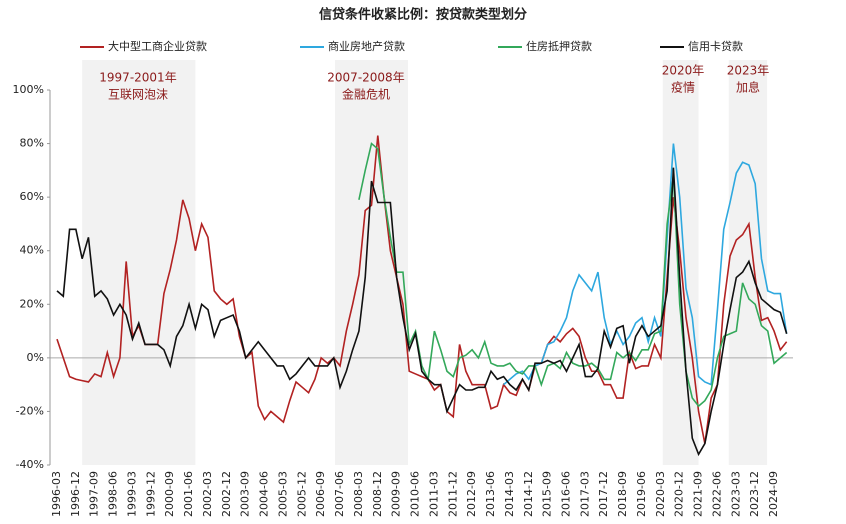 The height and width of the screenshot is (524, 846). Describe the element at coordinates (603, 494) in the screenshot. I see `x-tick-label: 2017-12` at that location.